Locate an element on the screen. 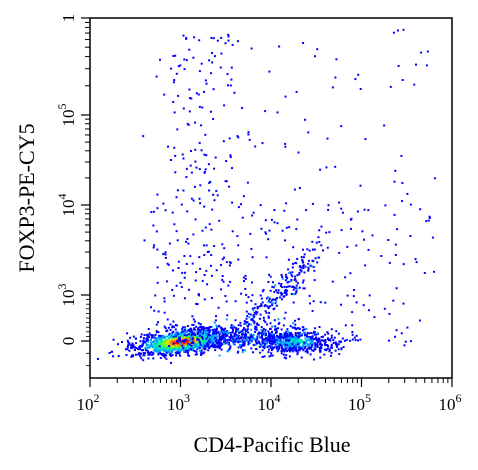 This screenshot has height=470, width=478. y-tick-label: 105 is located at coordinates (66, 115).